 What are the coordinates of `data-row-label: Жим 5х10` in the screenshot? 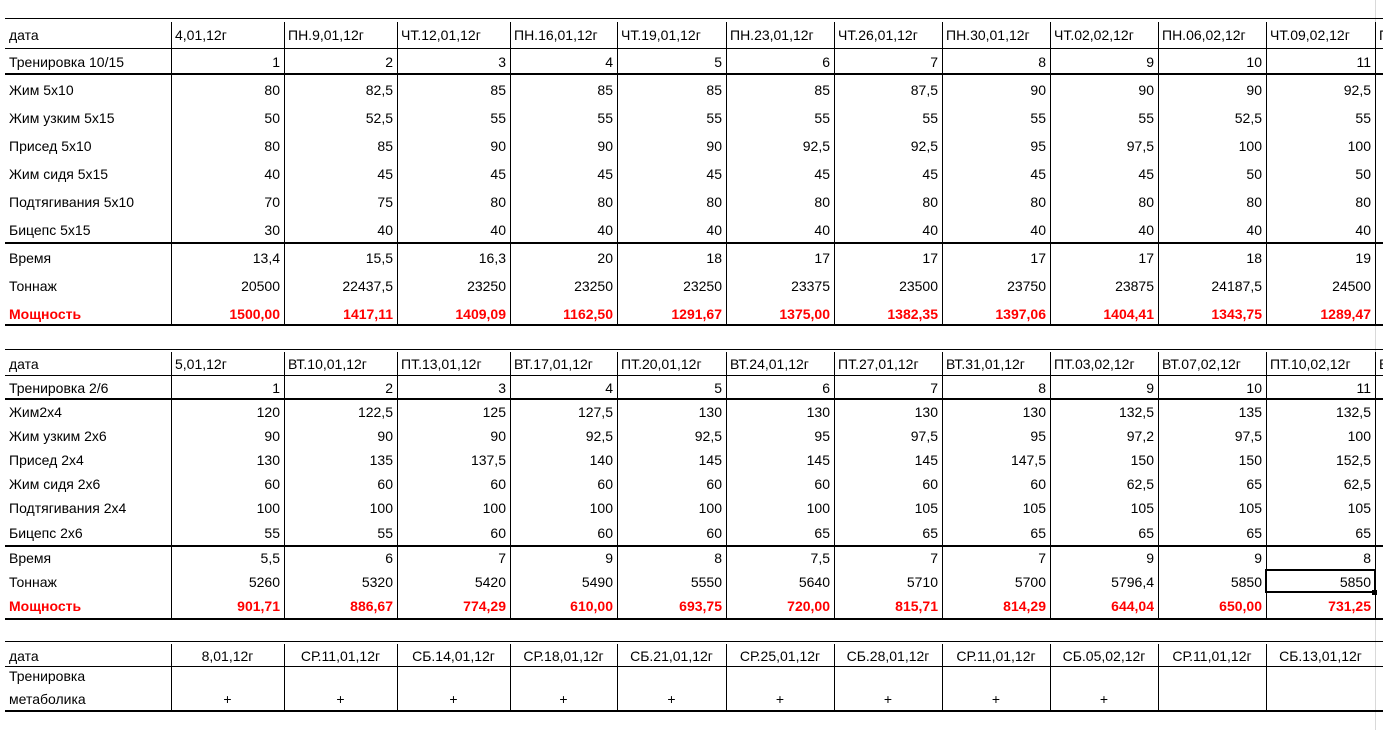 It's located at (41, 90).